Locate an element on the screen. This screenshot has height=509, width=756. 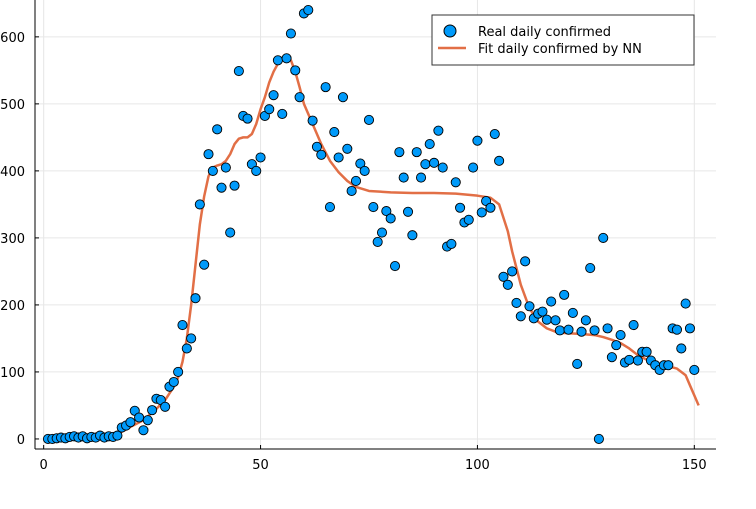
y-tick-label: 100 is located at coordinates (12, 373).